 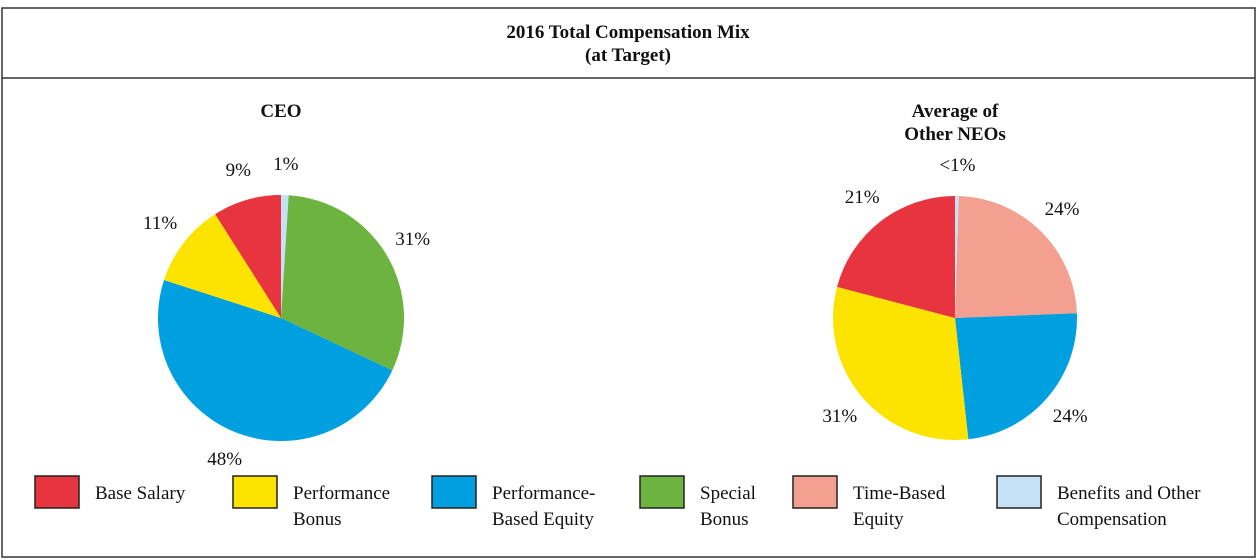 What do you see at coordinates (225, 460) in the screenshot?
I see `data-label: 48%` at bounding box center [225, 460].